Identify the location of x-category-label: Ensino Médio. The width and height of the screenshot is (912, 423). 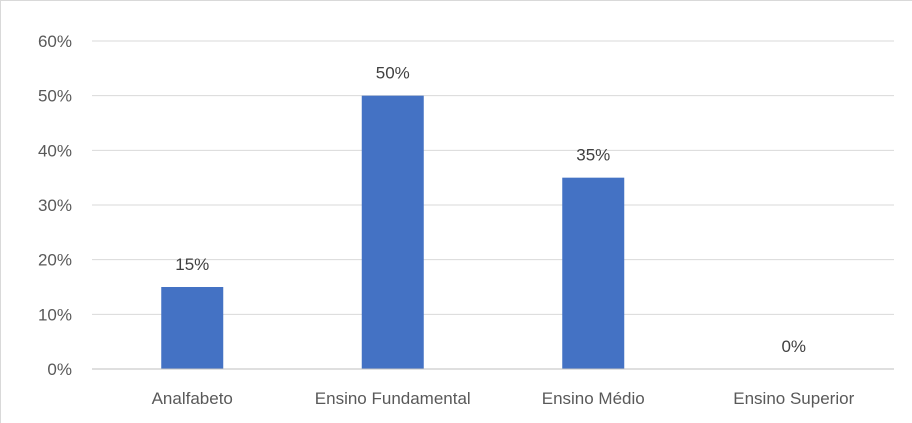
(593, 398).